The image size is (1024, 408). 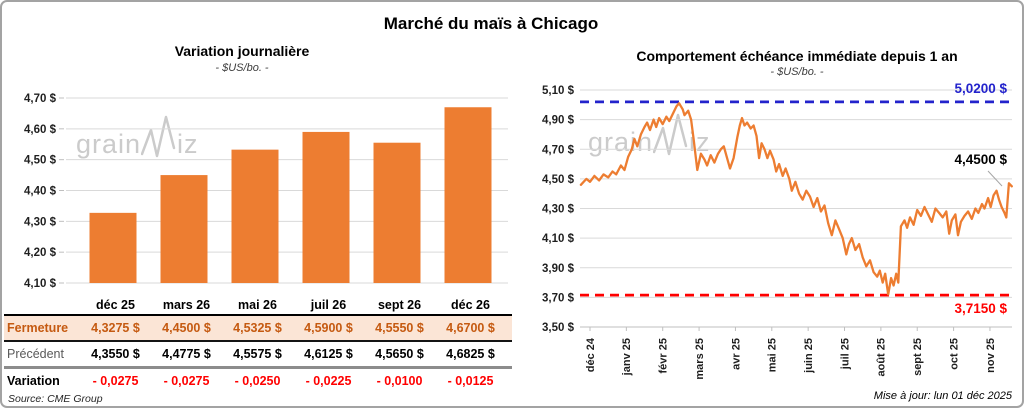 I want to click on value-cell: 4,5550 $, so click(x=399, y=328).